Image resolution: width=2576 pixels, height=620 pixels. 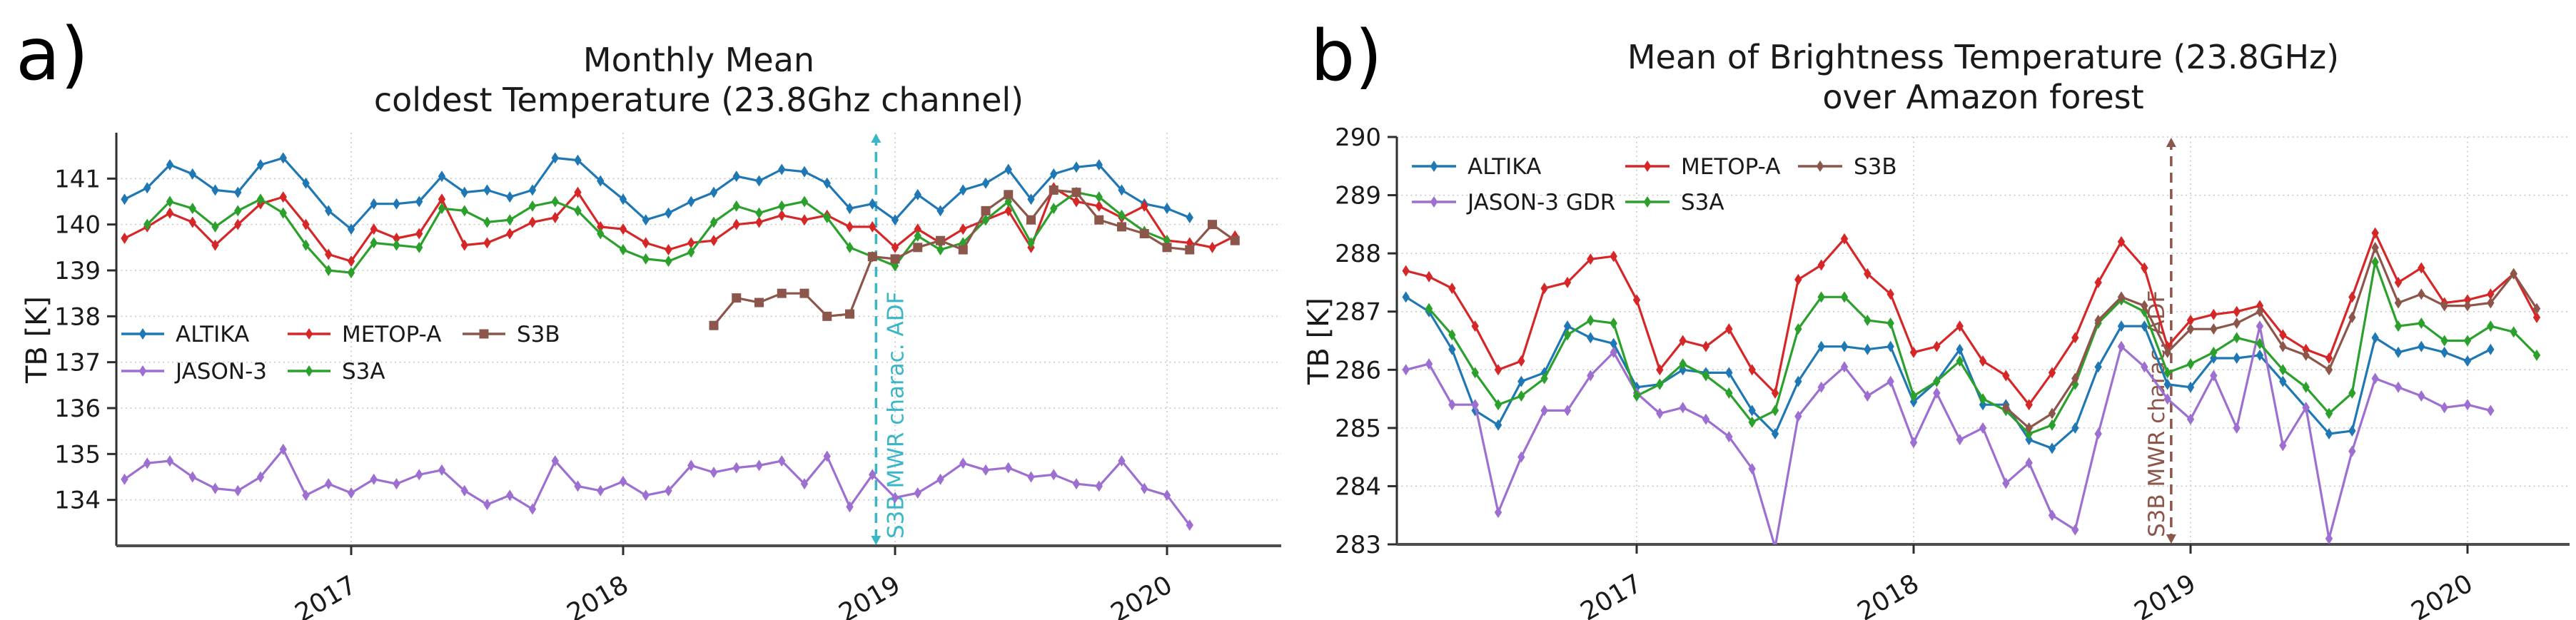 I want to click on x-tick-label: 2019, so click(x=2165, y=594).